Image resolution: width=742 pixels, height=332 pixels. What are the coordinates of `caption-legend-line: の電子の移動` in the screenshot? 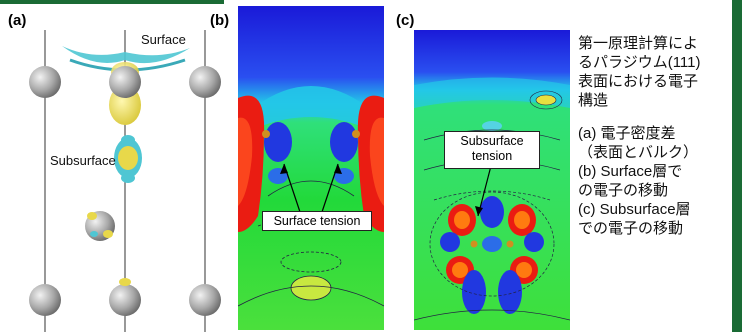 It's located at (623, 190).